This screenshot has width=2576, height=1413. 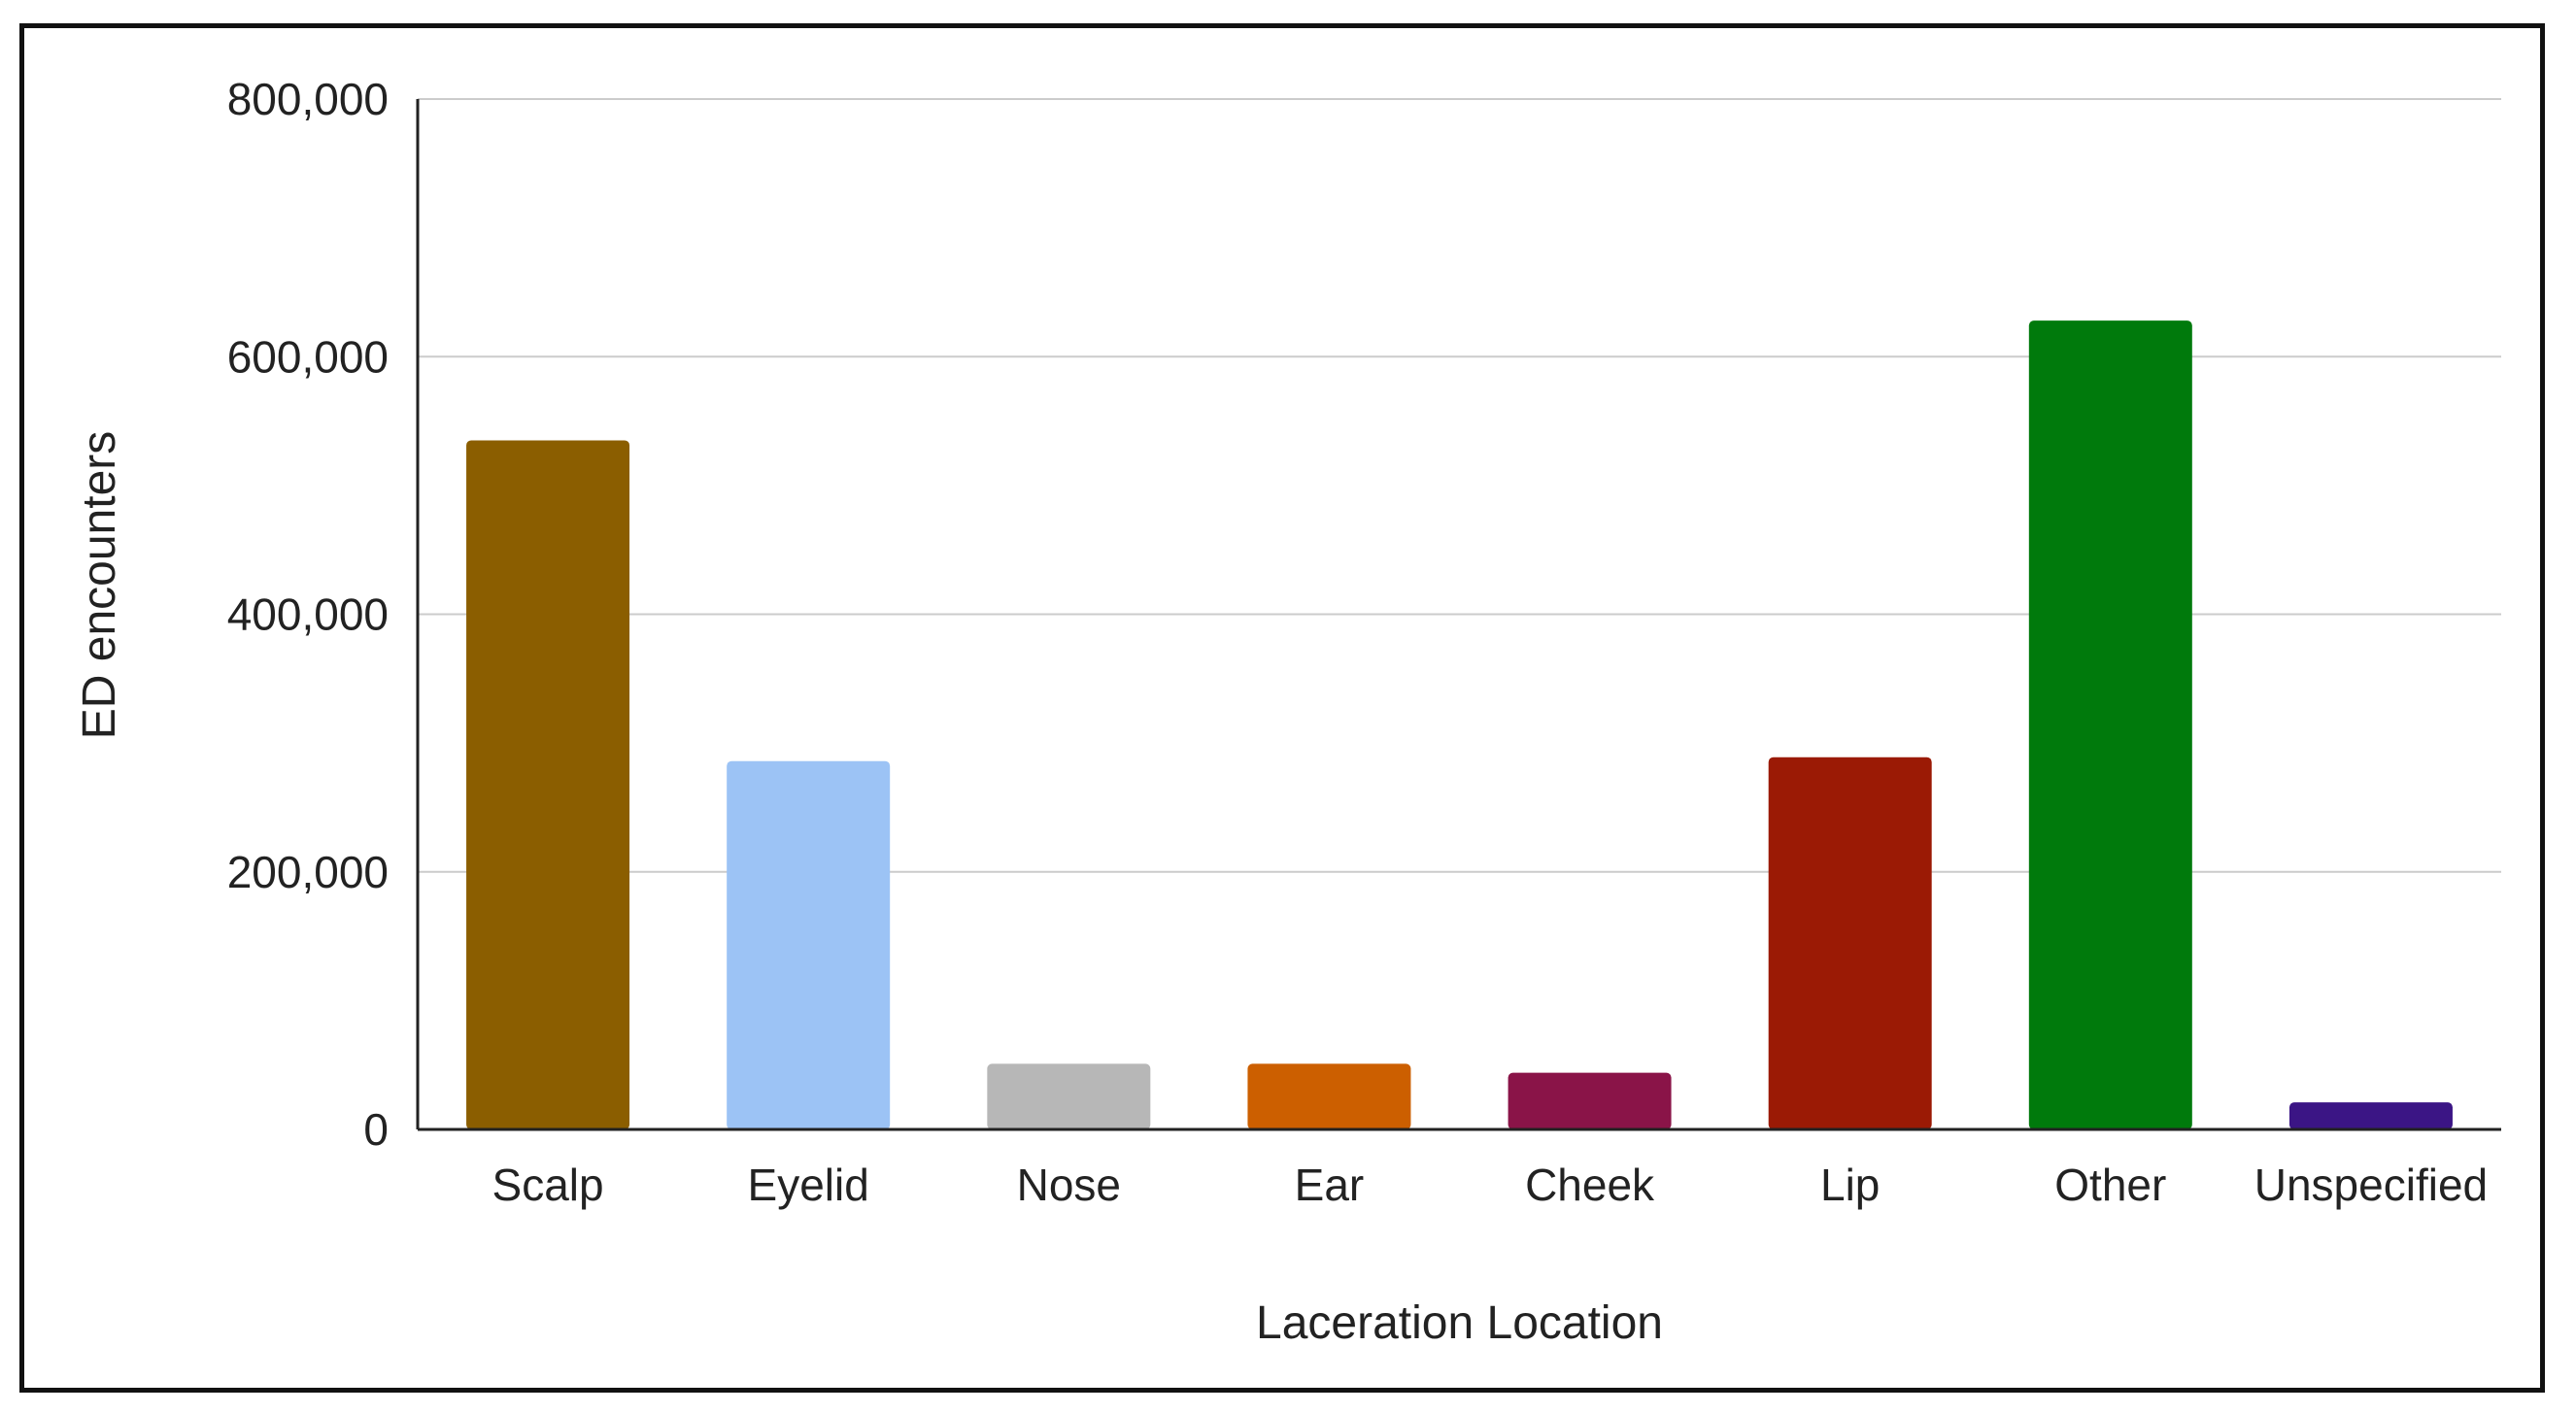 I want to click on bar-scalp, so click(x=548, y=784).